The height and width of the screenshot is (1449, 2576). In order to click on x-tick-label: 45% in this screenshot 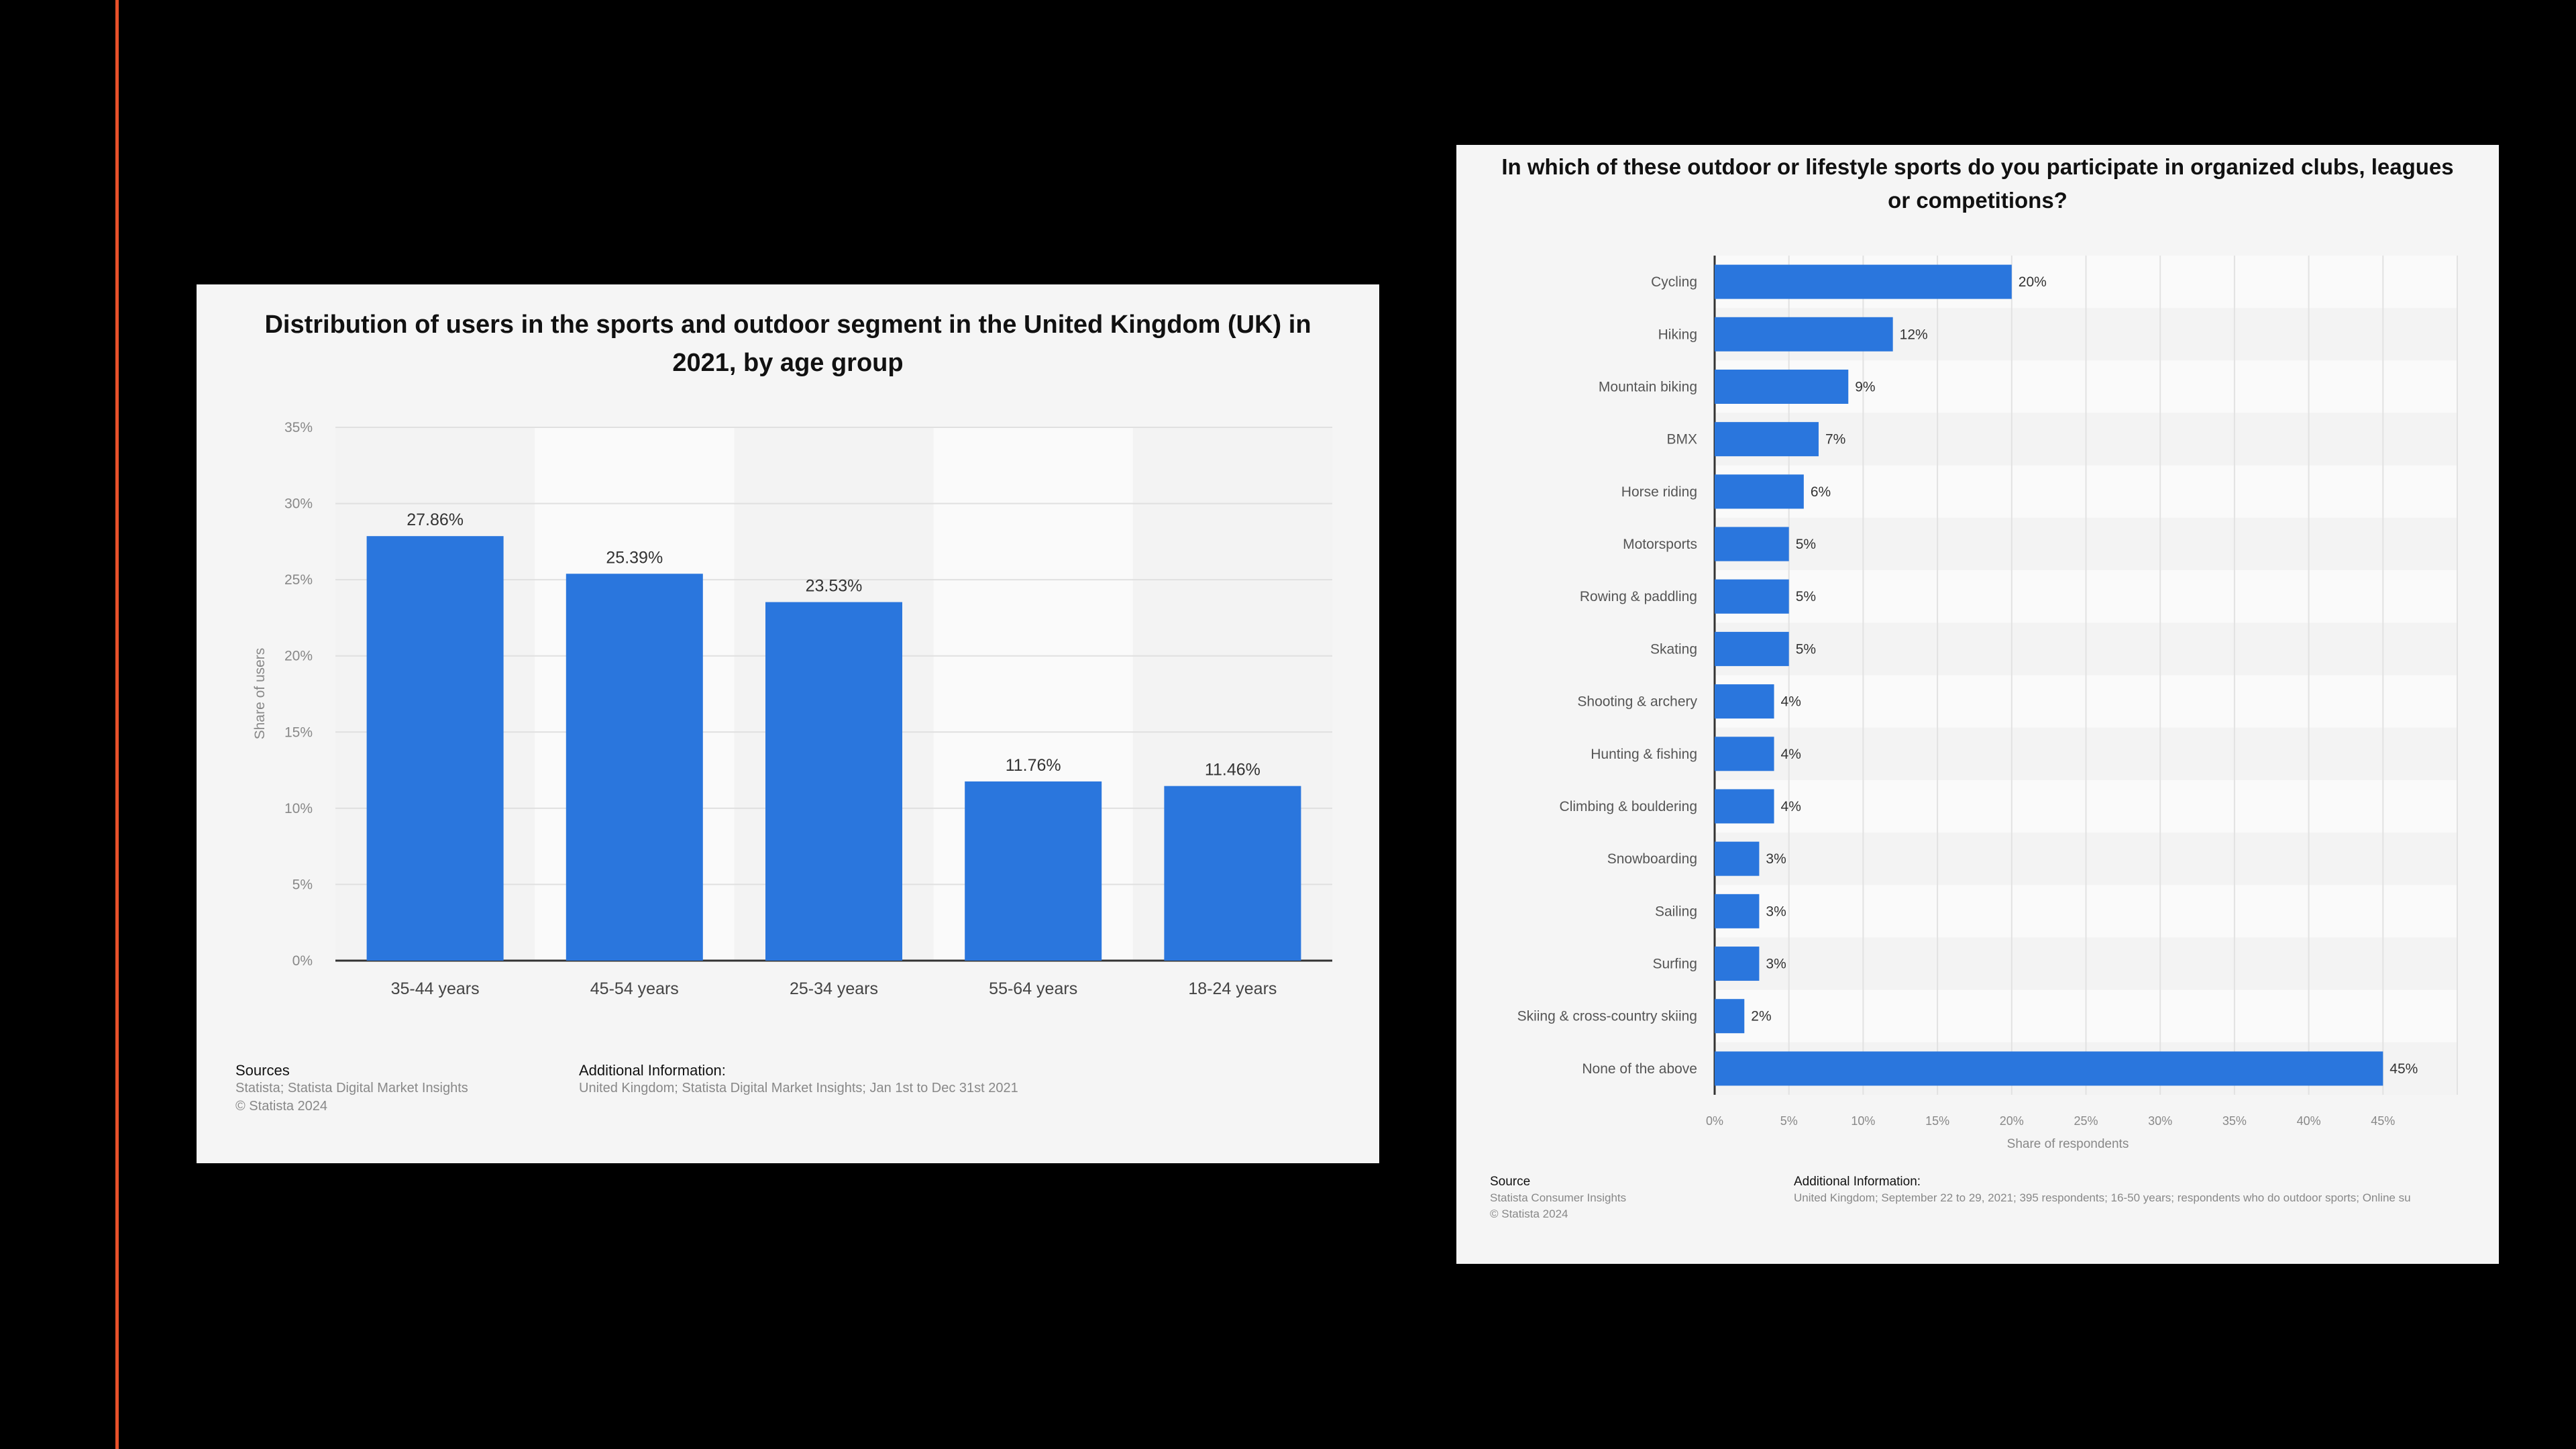, I will do `click(2383, 1121)`.